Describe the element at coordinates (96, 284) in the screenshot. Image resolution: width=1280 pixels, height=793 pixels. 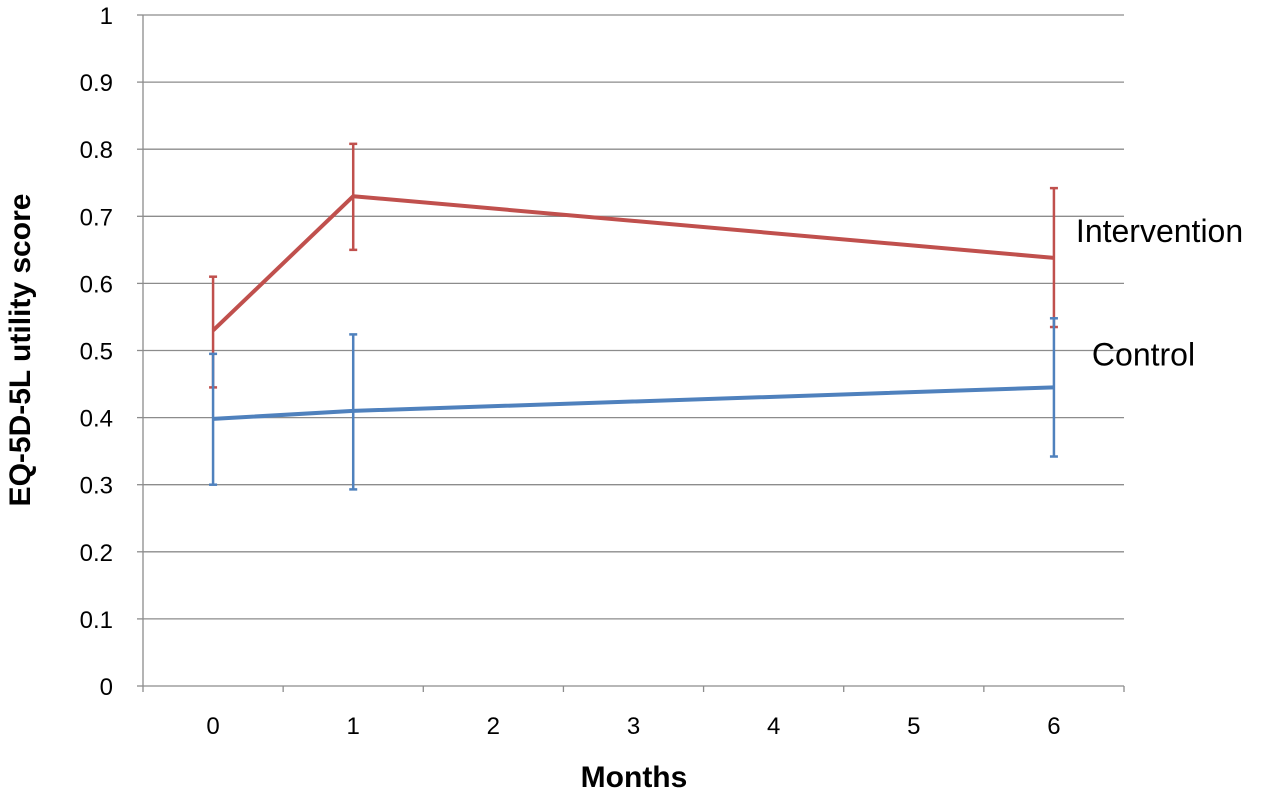
I see `y-tick-label: 0.6` at that location.